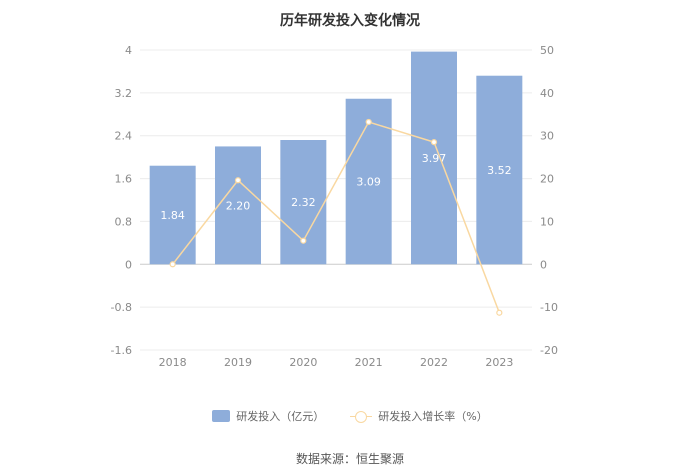 The height and width of the screenshot is (474, 700). I want to click on legend-item-growth-rate: 研发投入增长率（%）, so click(419, 416).